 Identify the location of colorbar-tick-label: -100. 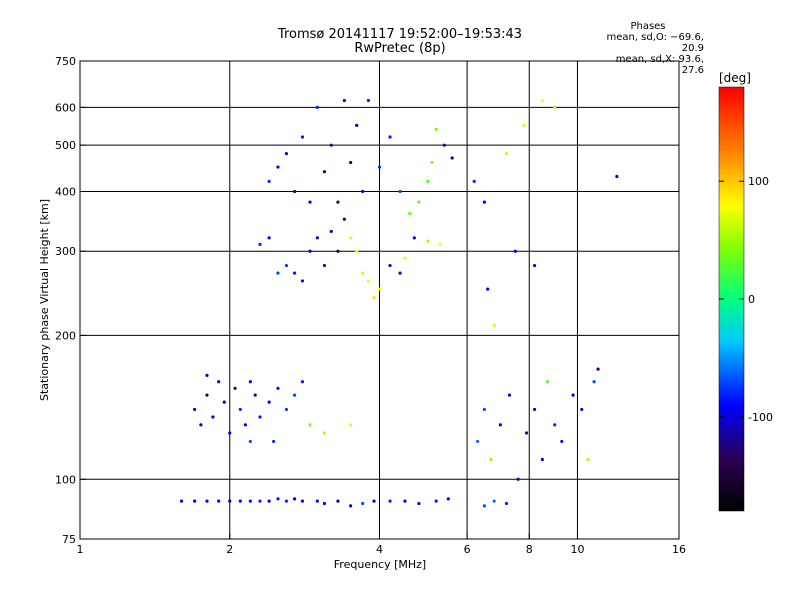
(760, 417).